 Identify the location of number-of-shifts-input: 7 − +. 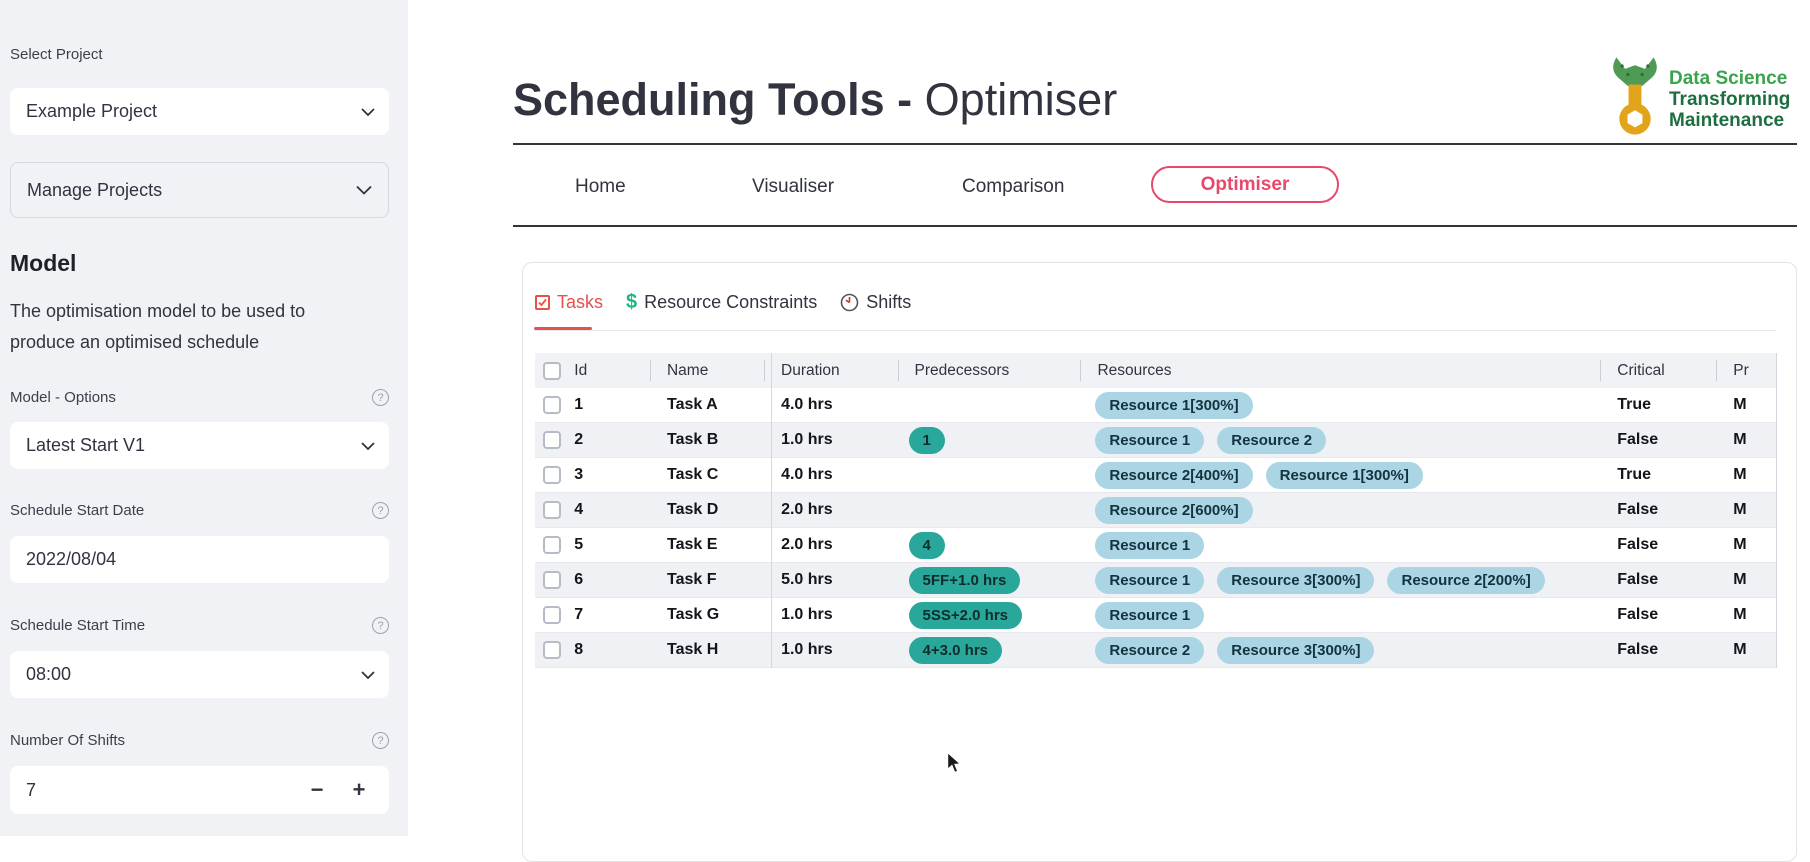
(199, 790).